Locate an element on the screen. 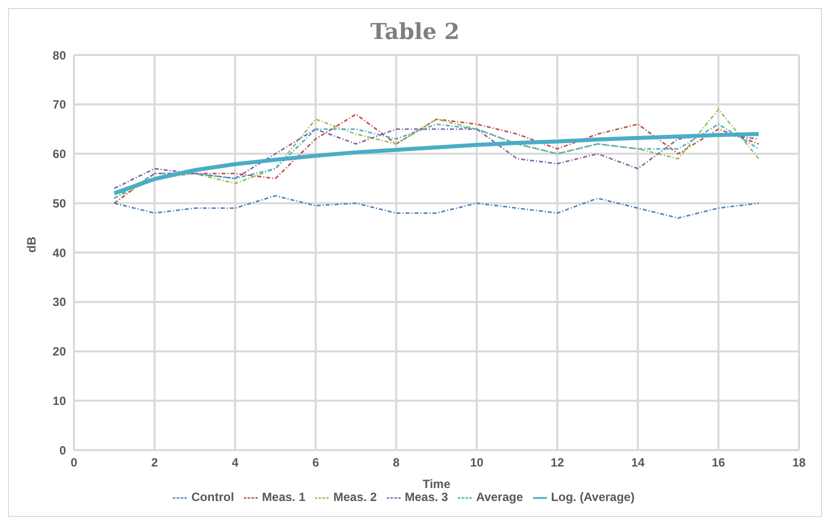 The width and height of the screenshot is (828, 523). x-tick-label: 16 is located at coordinates (719, 463).